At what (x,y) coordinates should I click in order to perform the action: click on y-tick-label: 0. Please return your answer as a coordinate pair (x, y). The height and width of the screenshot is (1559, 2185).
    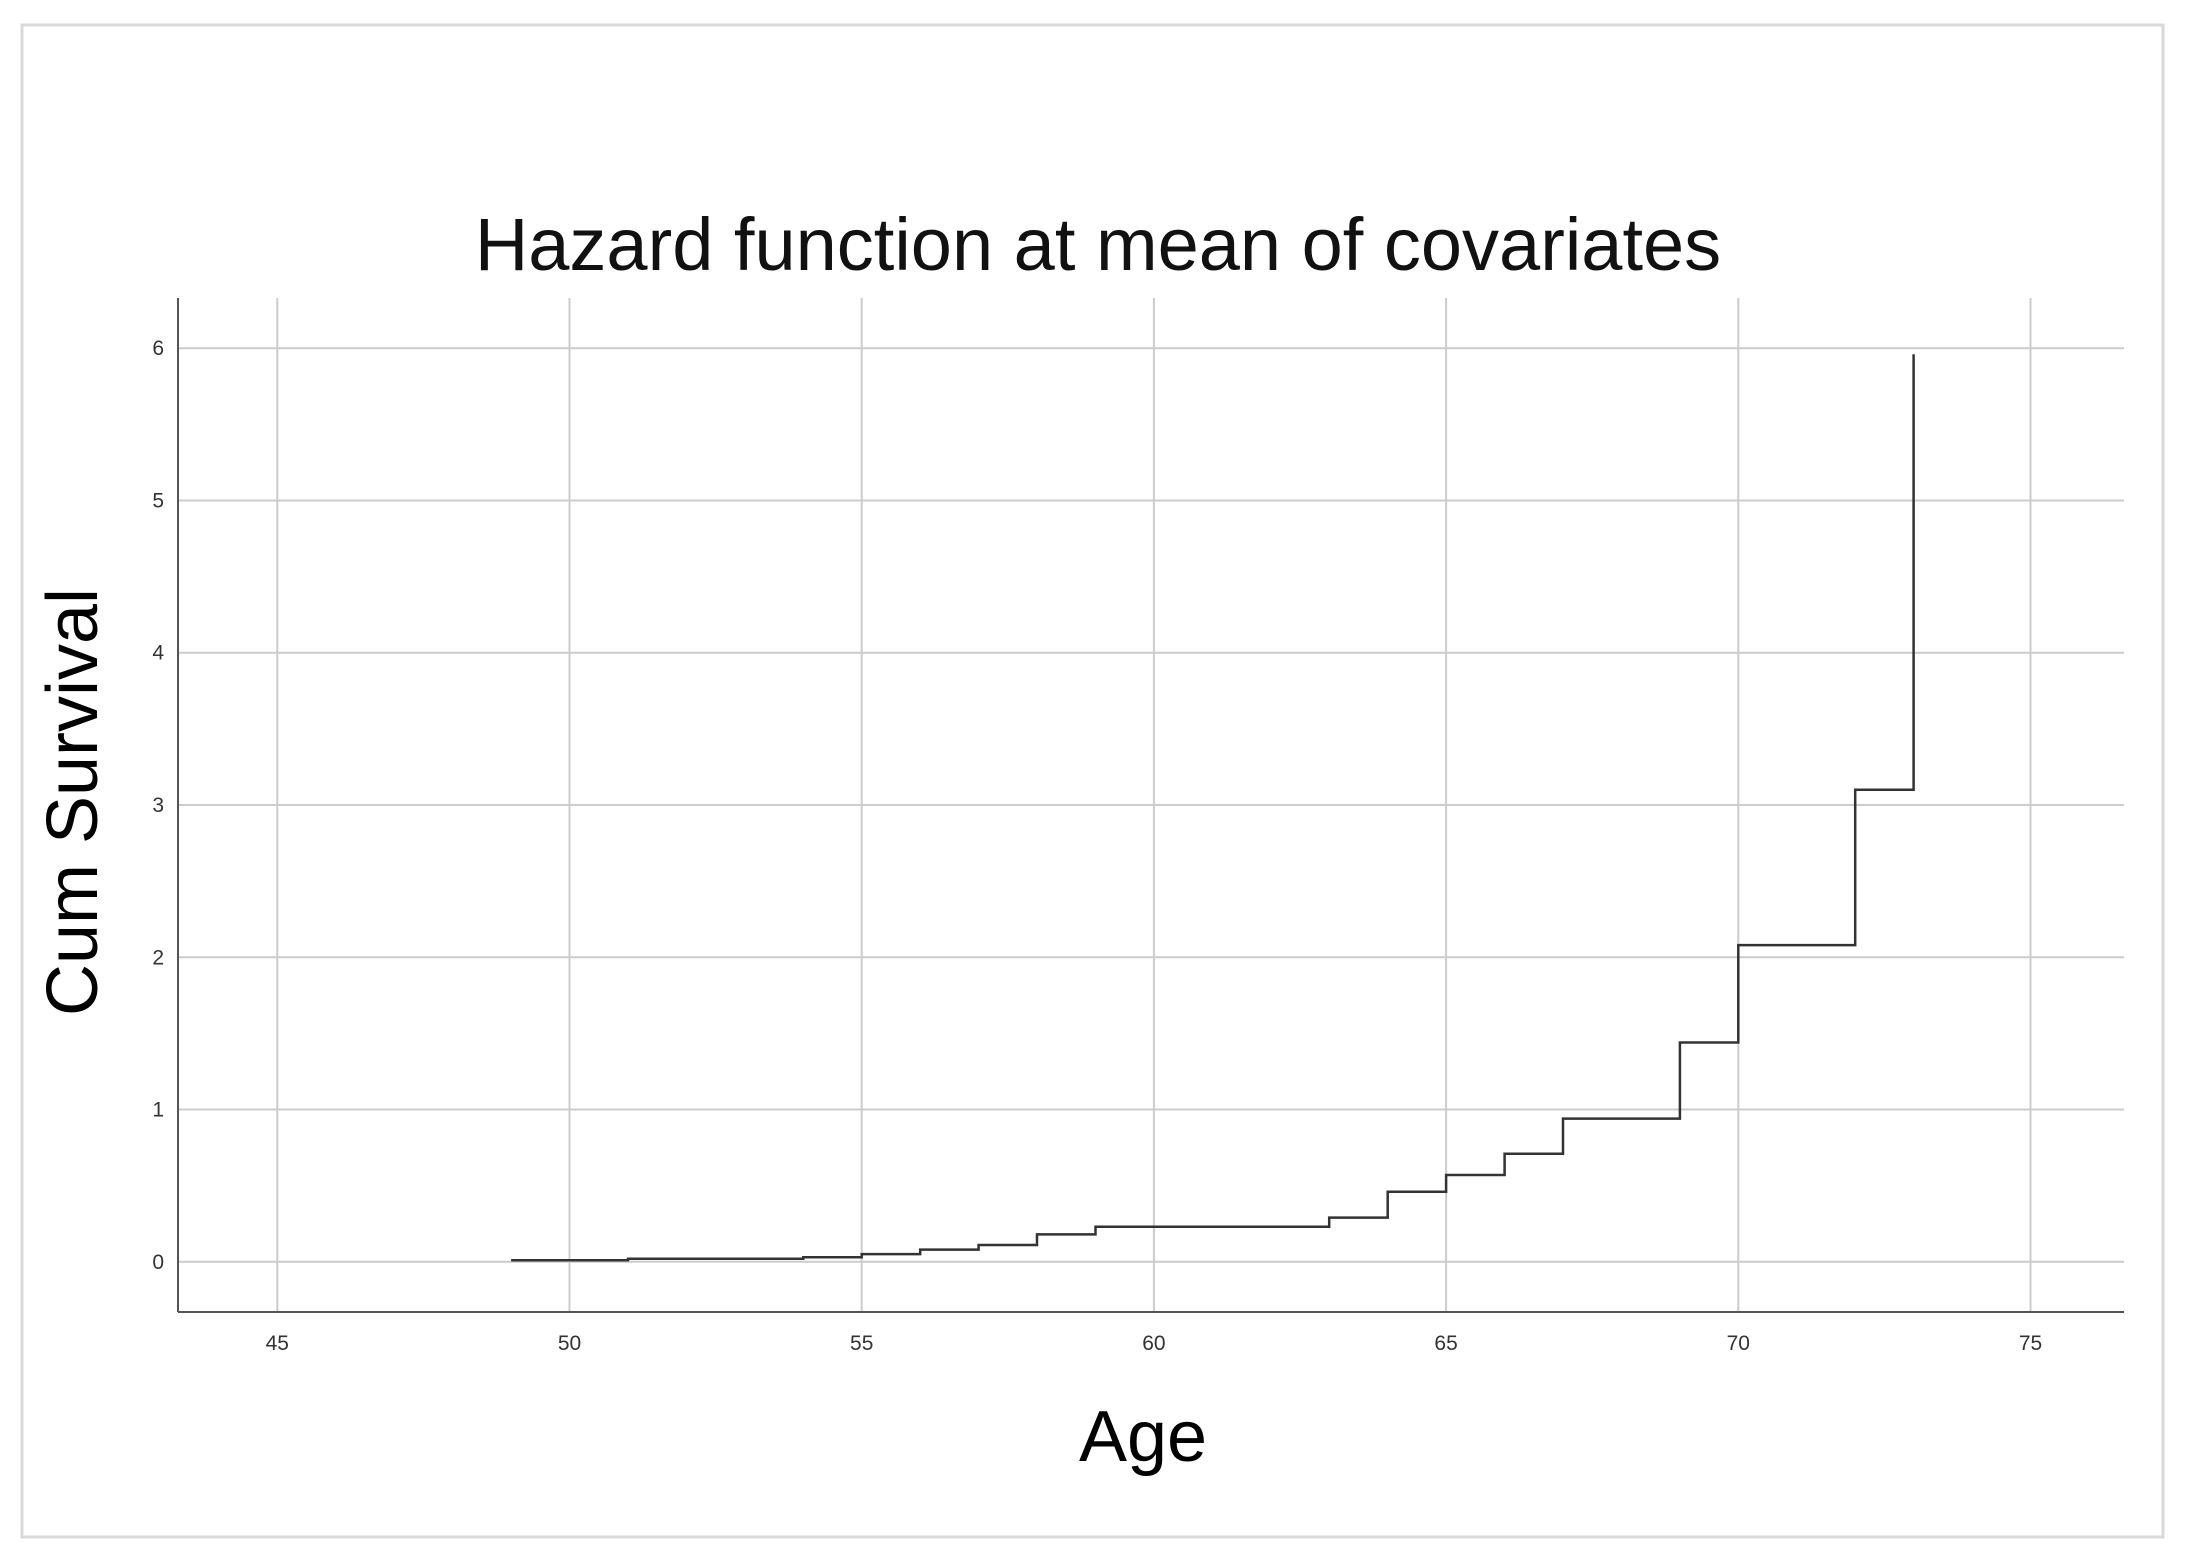
    Looking at the image, I should click on (158, 1262).